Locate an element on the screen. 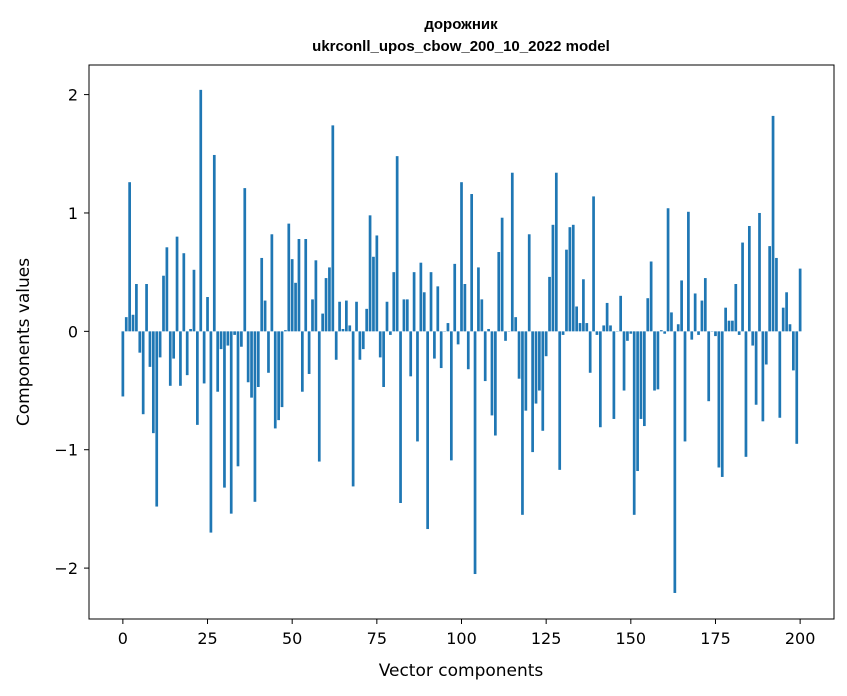  y-tick-label: 2 is located at coordinates (73, 95).